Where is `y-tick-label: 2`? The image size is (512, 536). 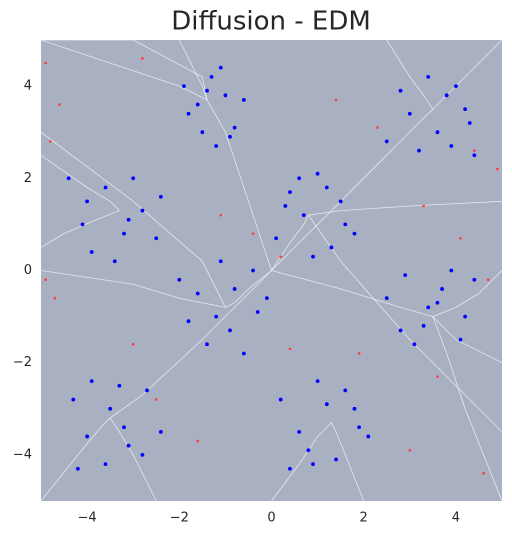 y-tick-label: 2 is located at coordinates (28, 178).